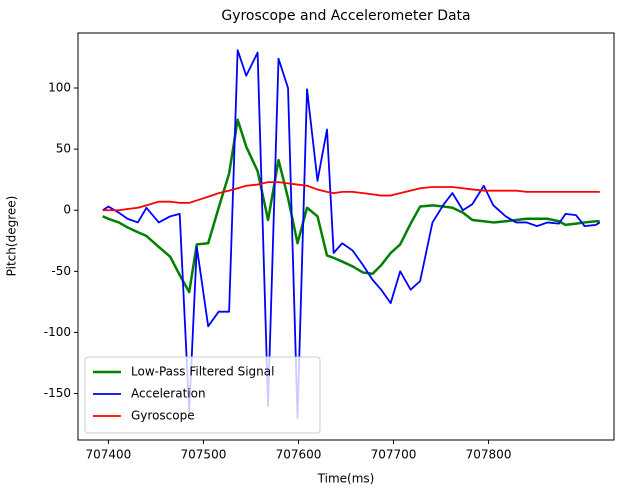 The width and height of the screenshot is (642, 494). Describe the element at coordinates (204, 455) in the screenshot. I see `x-tick-label: 707500` at that location.